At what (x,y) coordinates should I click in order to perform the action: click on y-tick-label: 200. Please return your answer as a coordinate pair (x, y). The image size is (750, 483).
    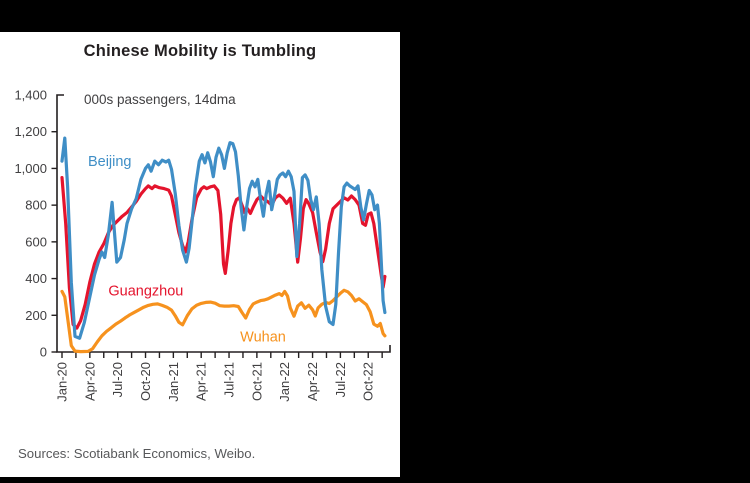
    Looking at the image, I should click on (36, 315).